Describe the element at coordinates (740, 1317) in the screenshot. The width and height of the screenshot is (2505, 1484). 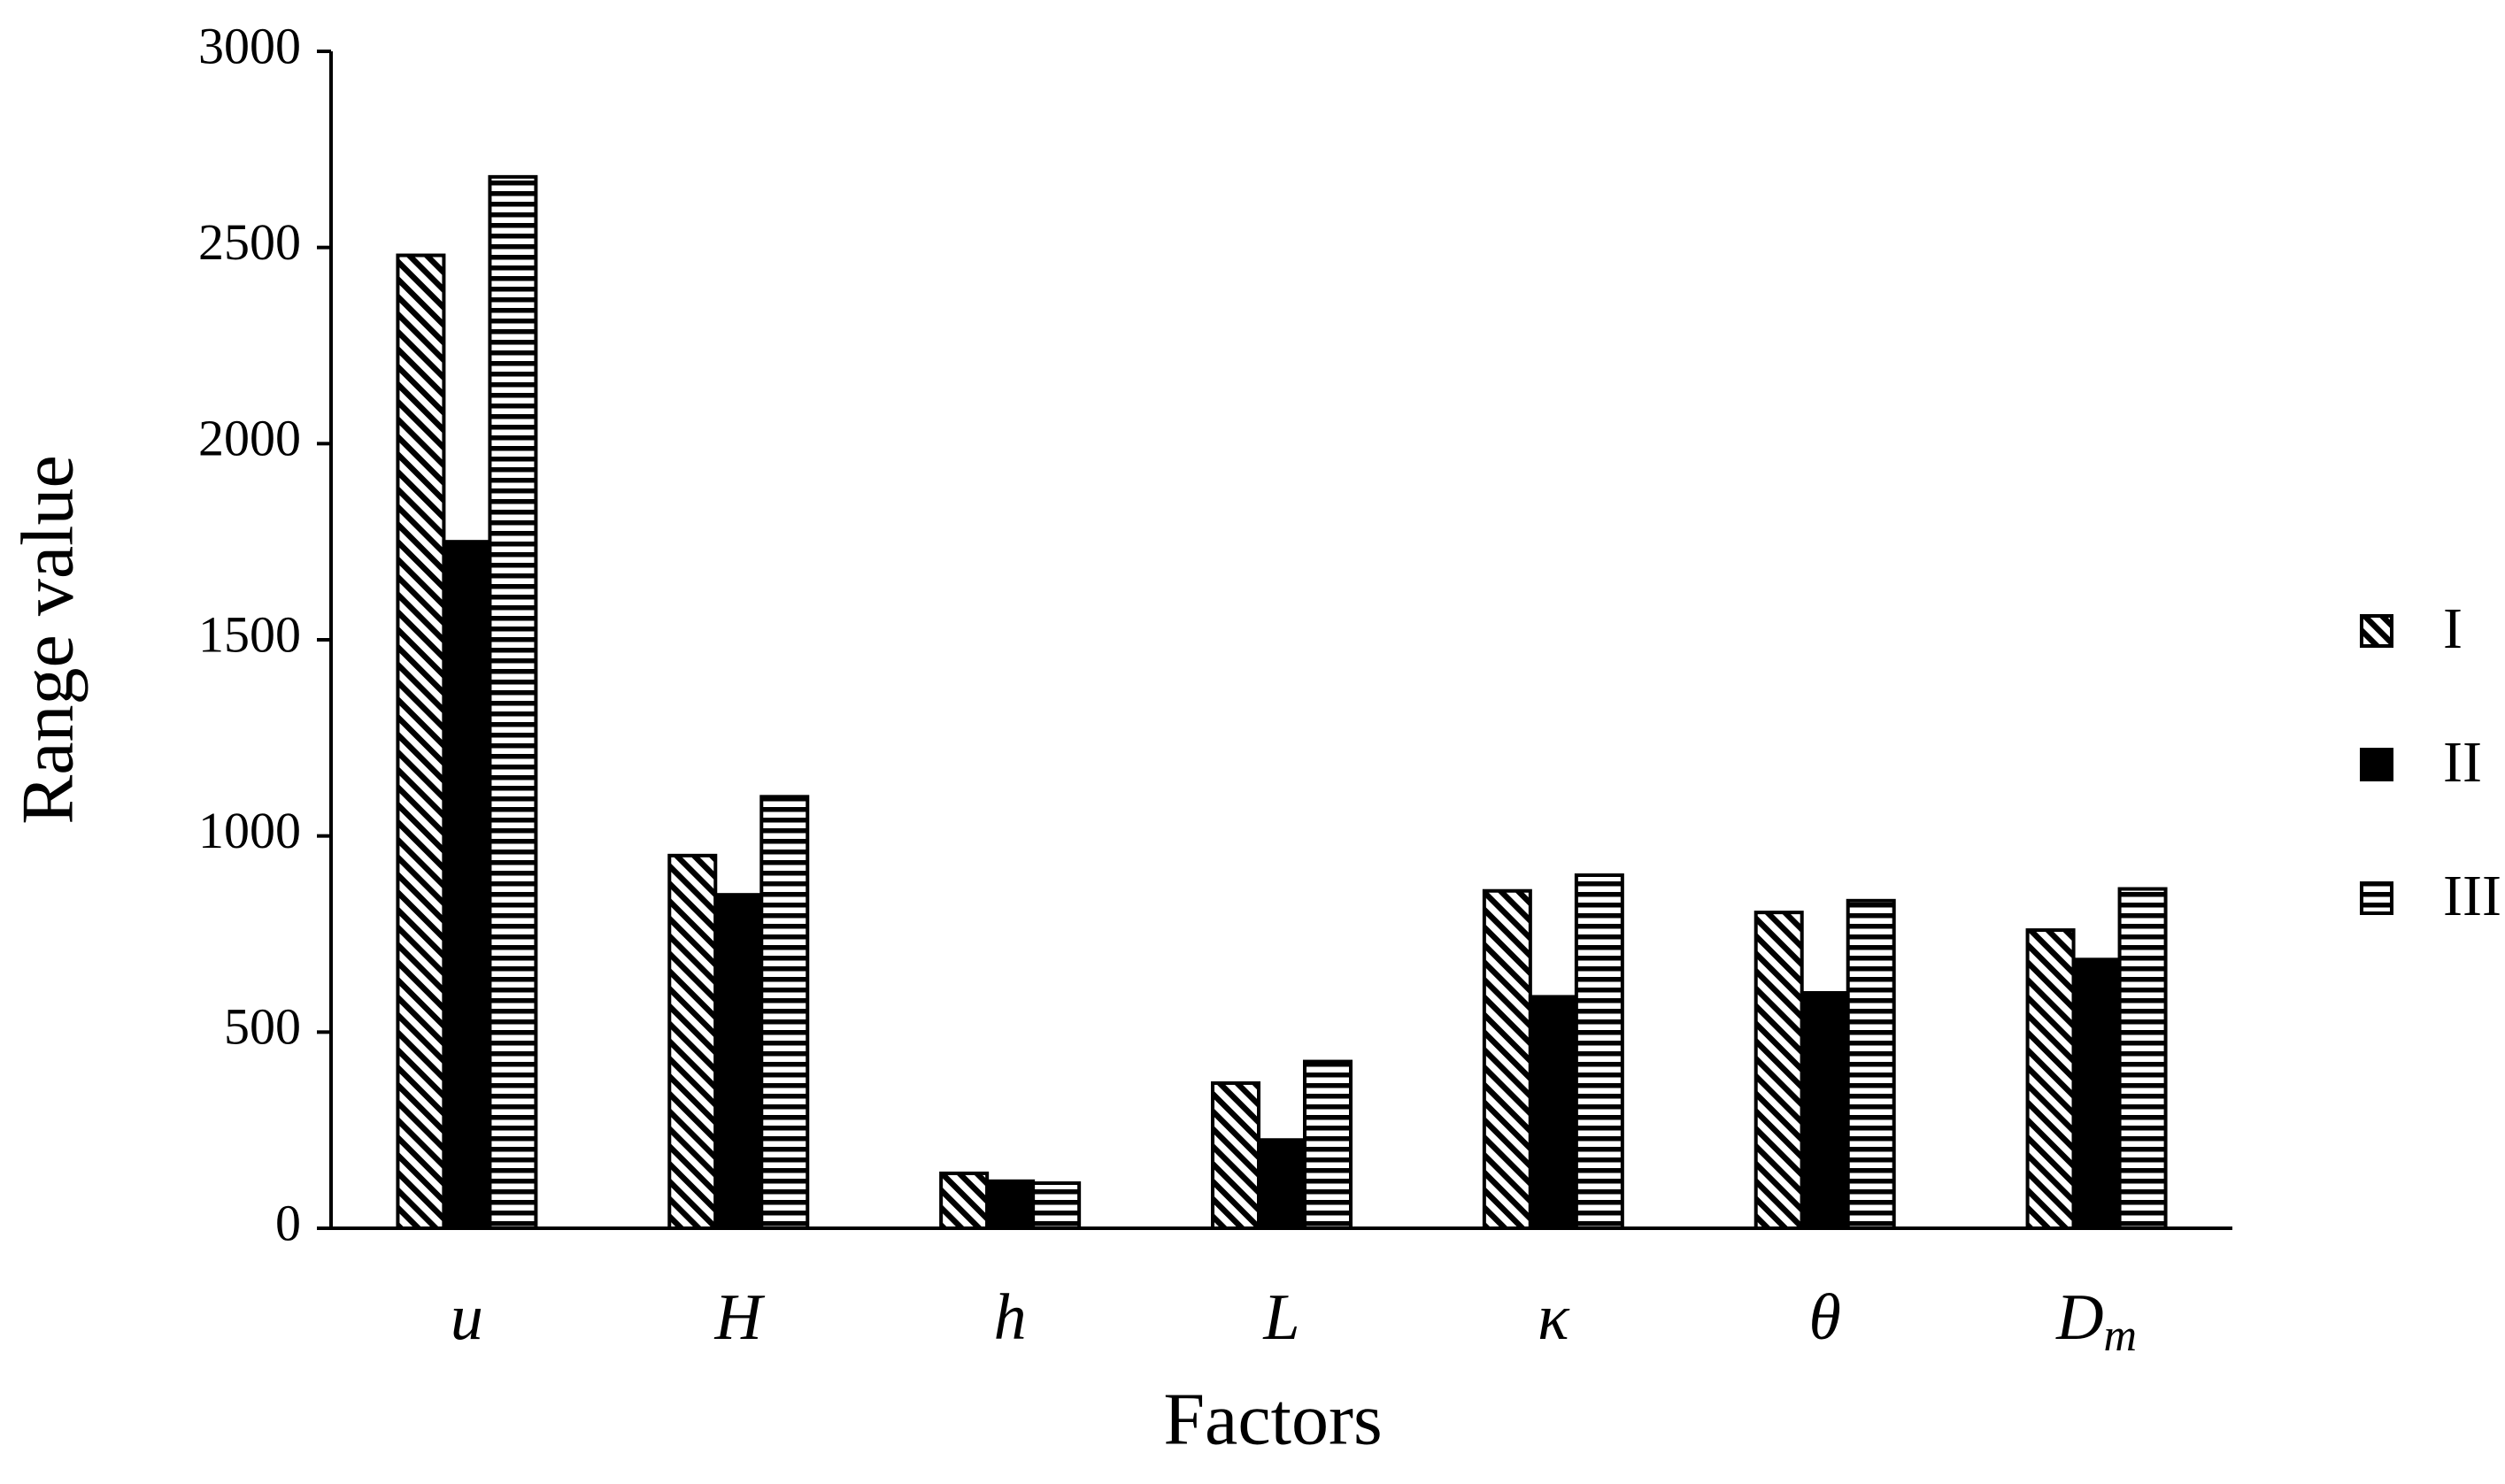
I see `x-tick-label: H` at that location.